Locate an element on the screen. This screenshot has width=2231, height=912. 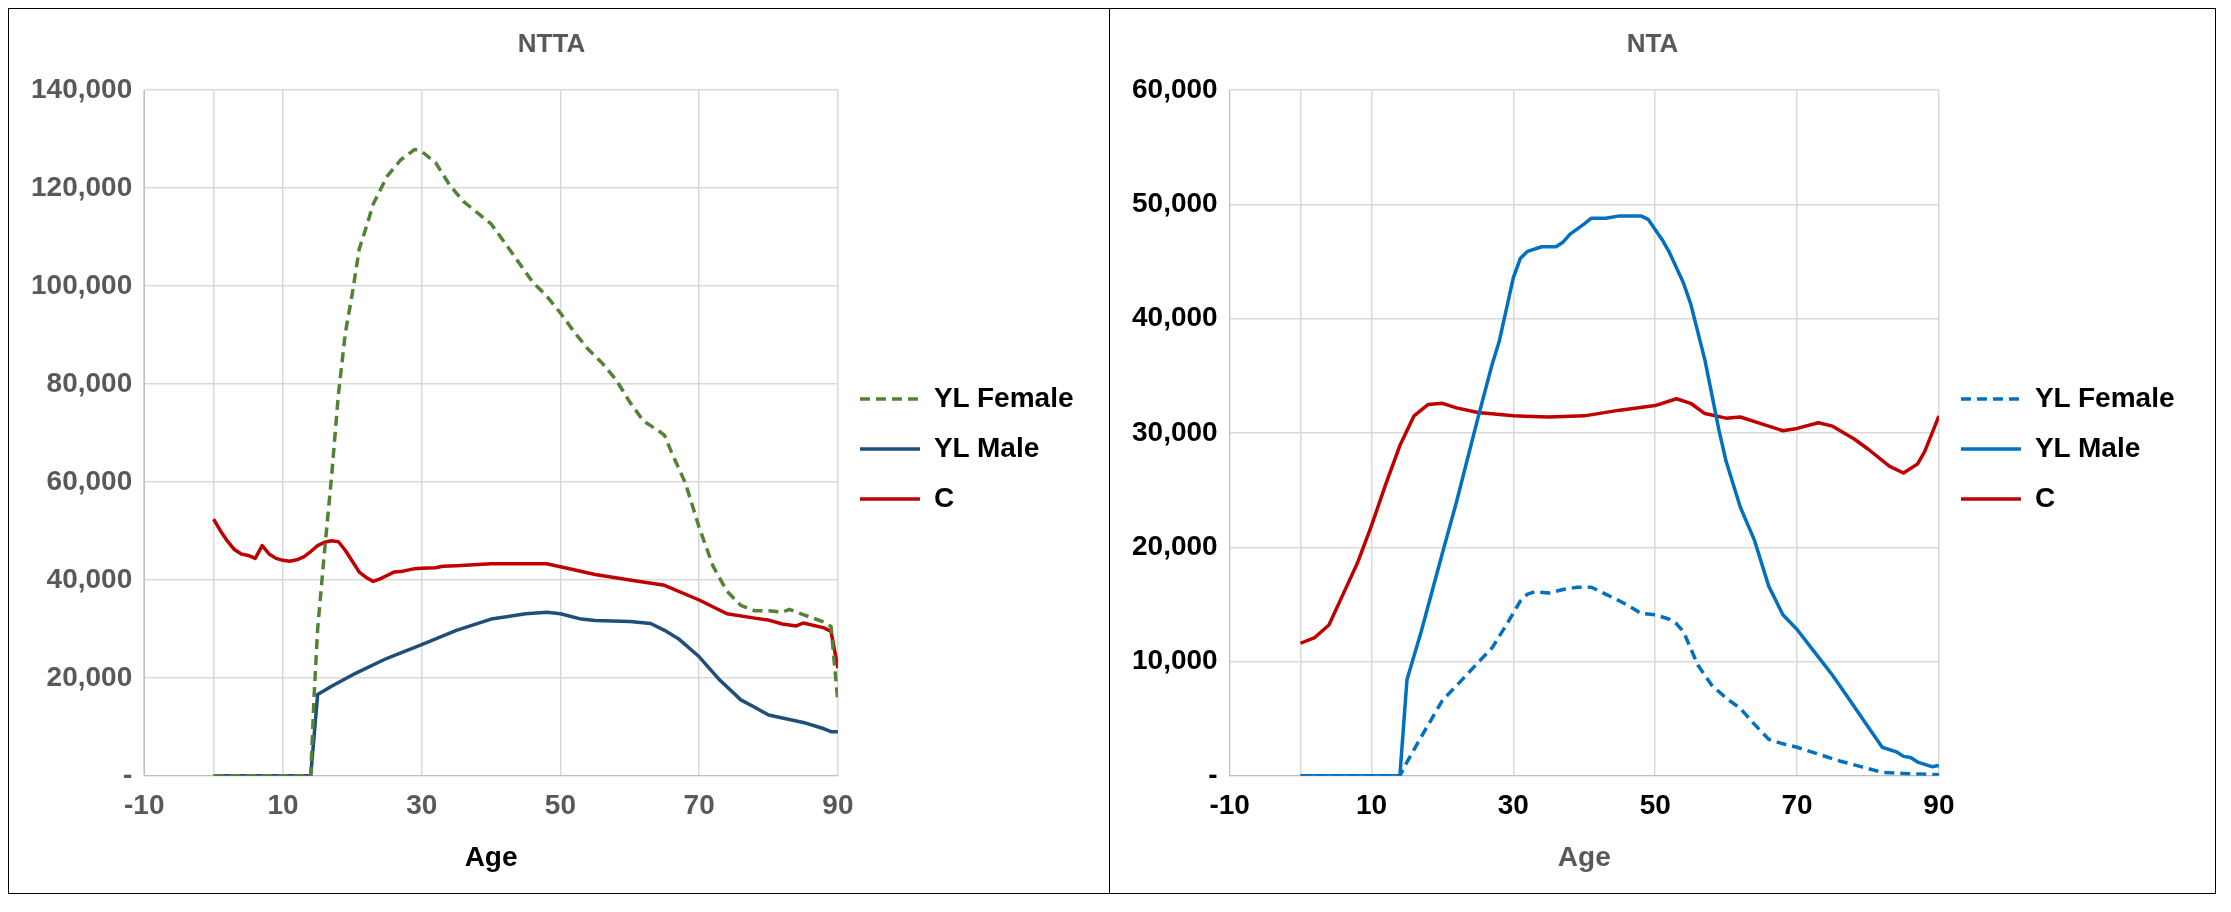
chart-title: NTA is located at coordinates (1652, 42).